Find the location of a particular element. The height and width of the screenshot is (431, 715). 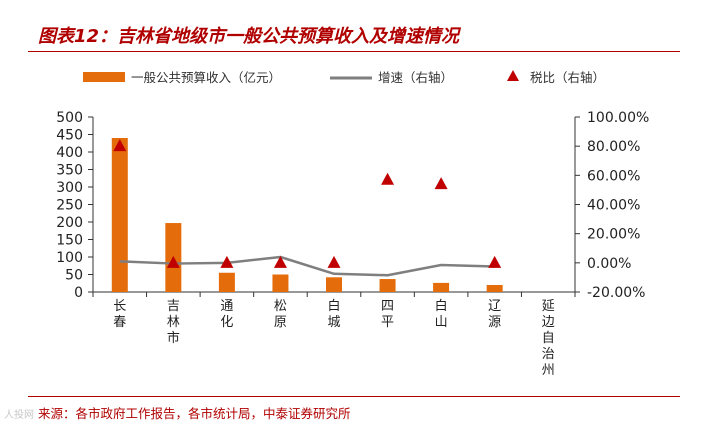

x-category-label: 长春 is located at coordinates (119, 314).